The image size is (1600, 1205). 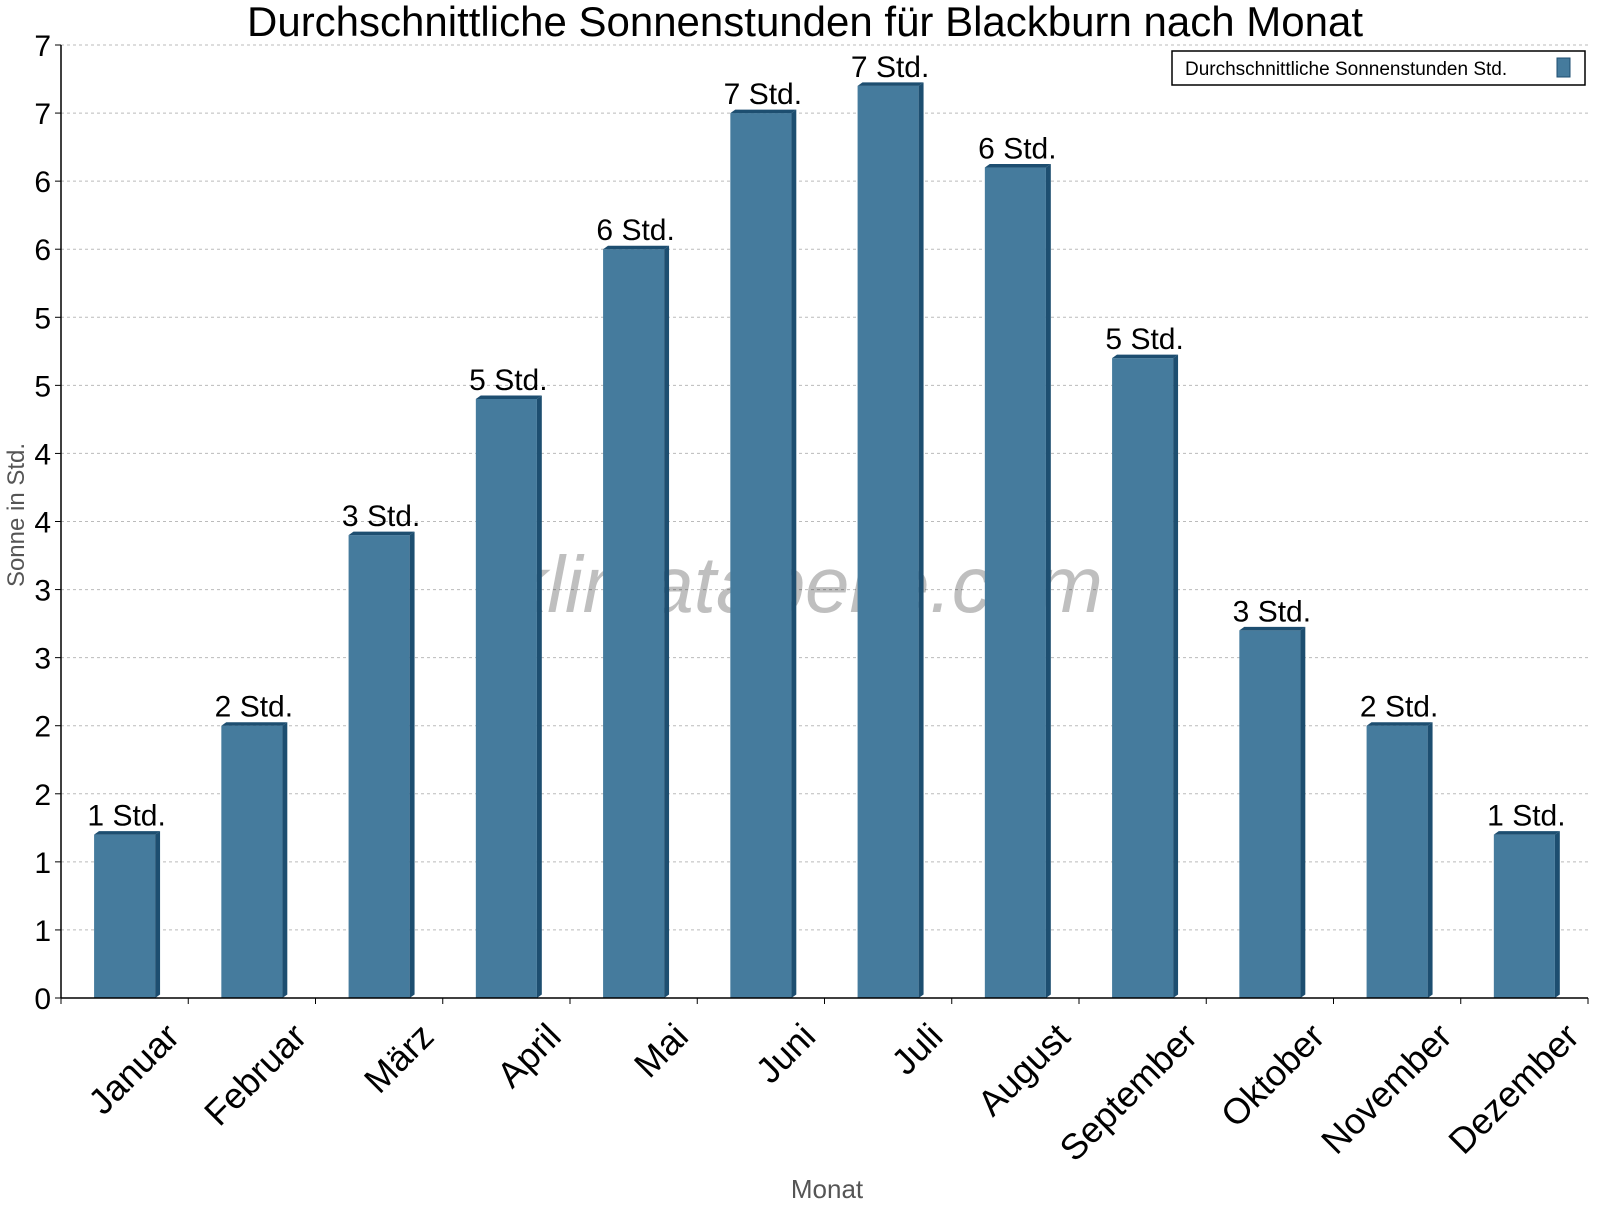 I want to click on x-tick-label: Dezember, so click(x=1513, y=1088).